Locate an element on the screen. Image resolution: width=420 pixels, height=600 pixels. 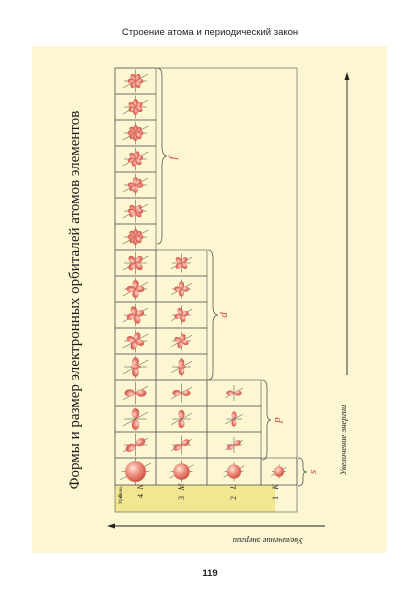
header-sublevel: Уровень is located at coordinates (121, 495).